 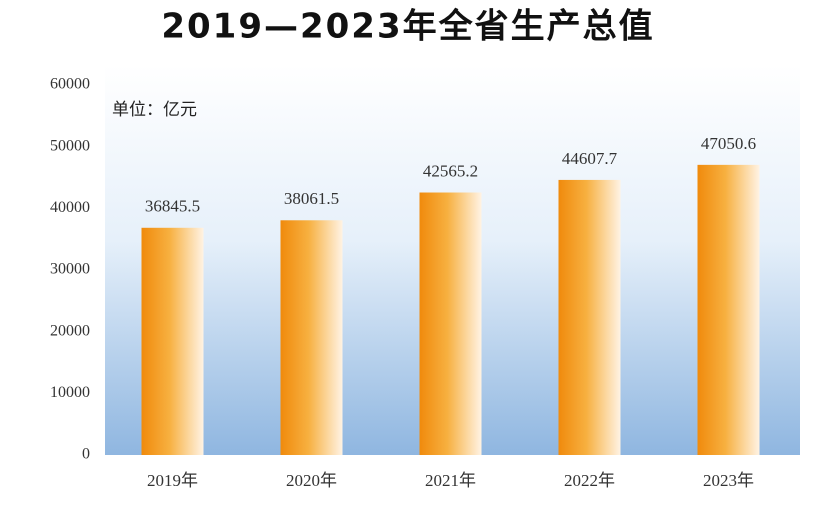 I want to click on x-tick-label: 2020年, so click(x=311, y=480).